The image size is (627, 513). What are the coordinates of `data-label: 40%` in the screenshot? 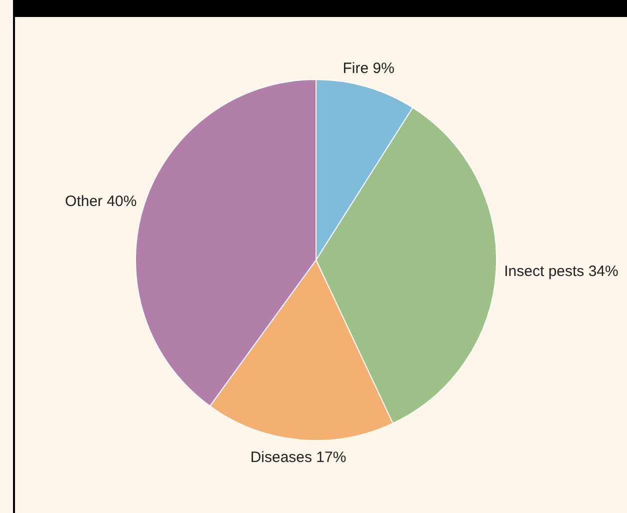 It's located at (121, 201).